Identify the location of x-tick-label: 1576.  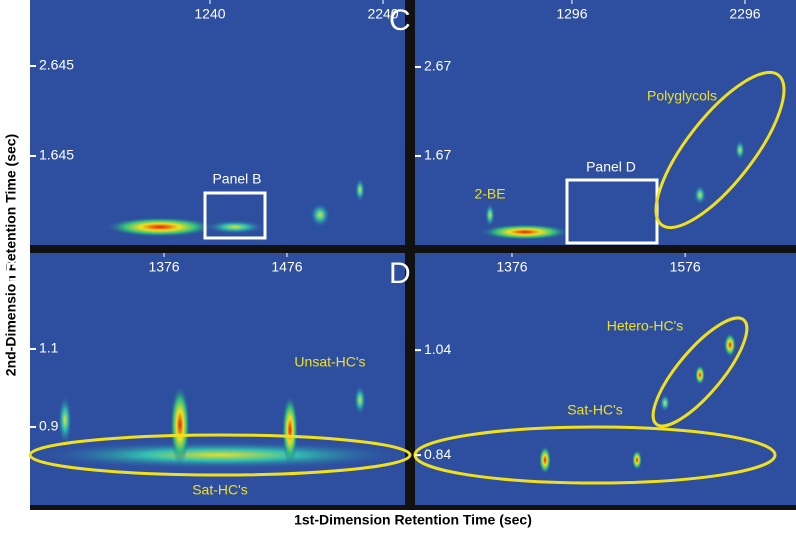
(685, 267).